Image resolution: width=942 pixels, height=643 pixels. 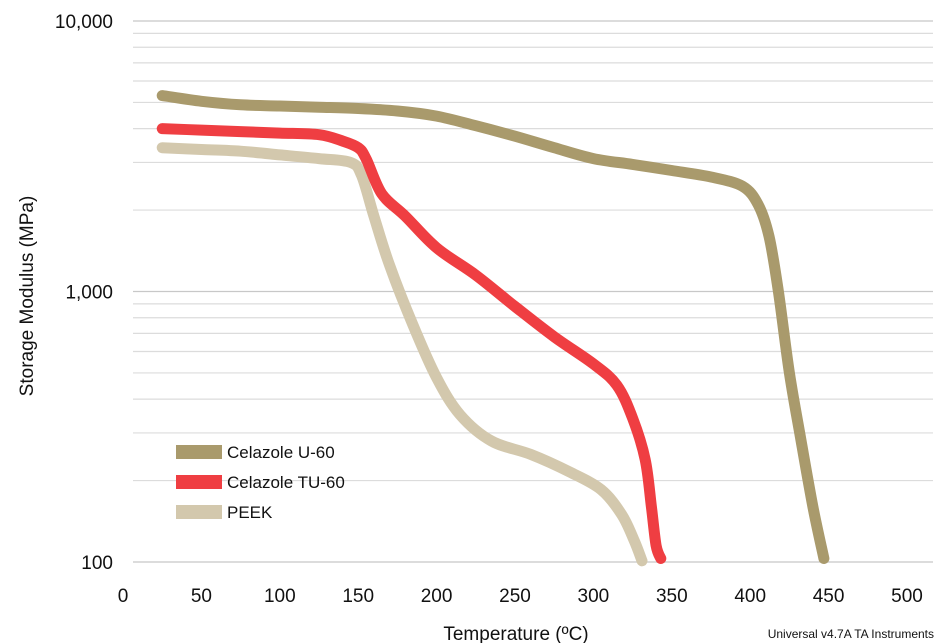 What do you see at coordinates (750, 596) in the screenshot?
I see `x-tick-label: 400` at bounding box center [750, 596].